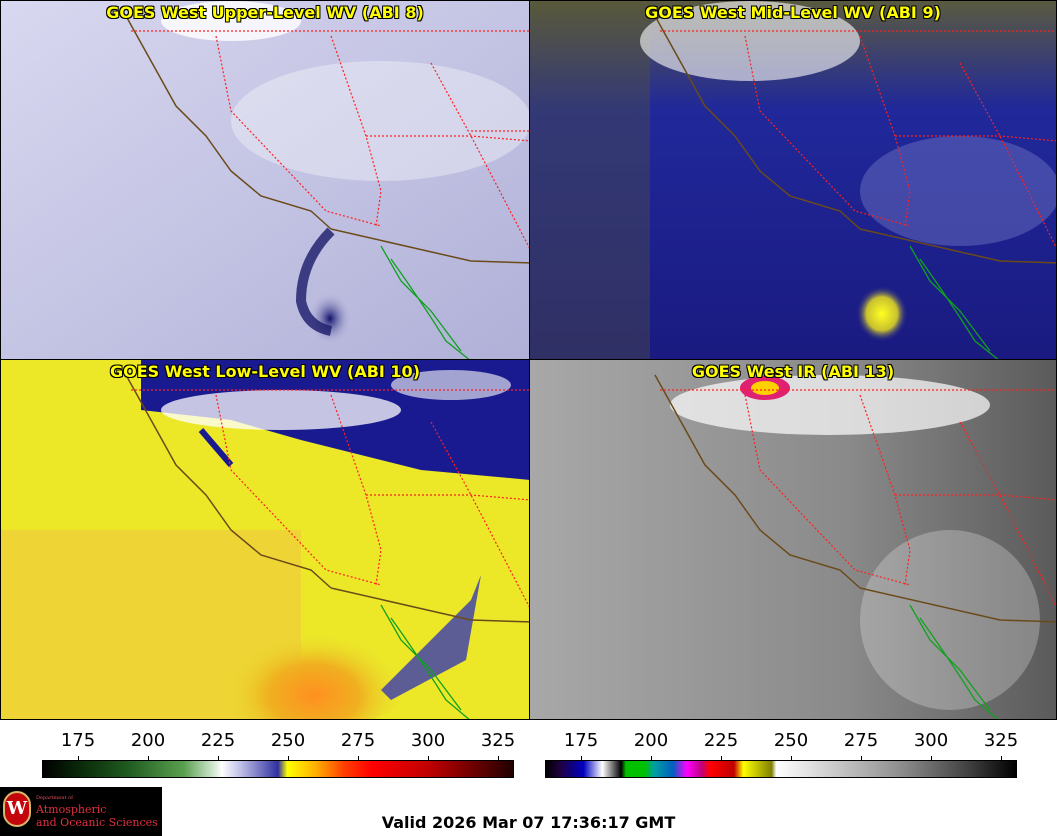 The image size is (1057, 836). I want to click on panel-title: GOES West Upper-Level WV (ABI 8), so click(265, 12).